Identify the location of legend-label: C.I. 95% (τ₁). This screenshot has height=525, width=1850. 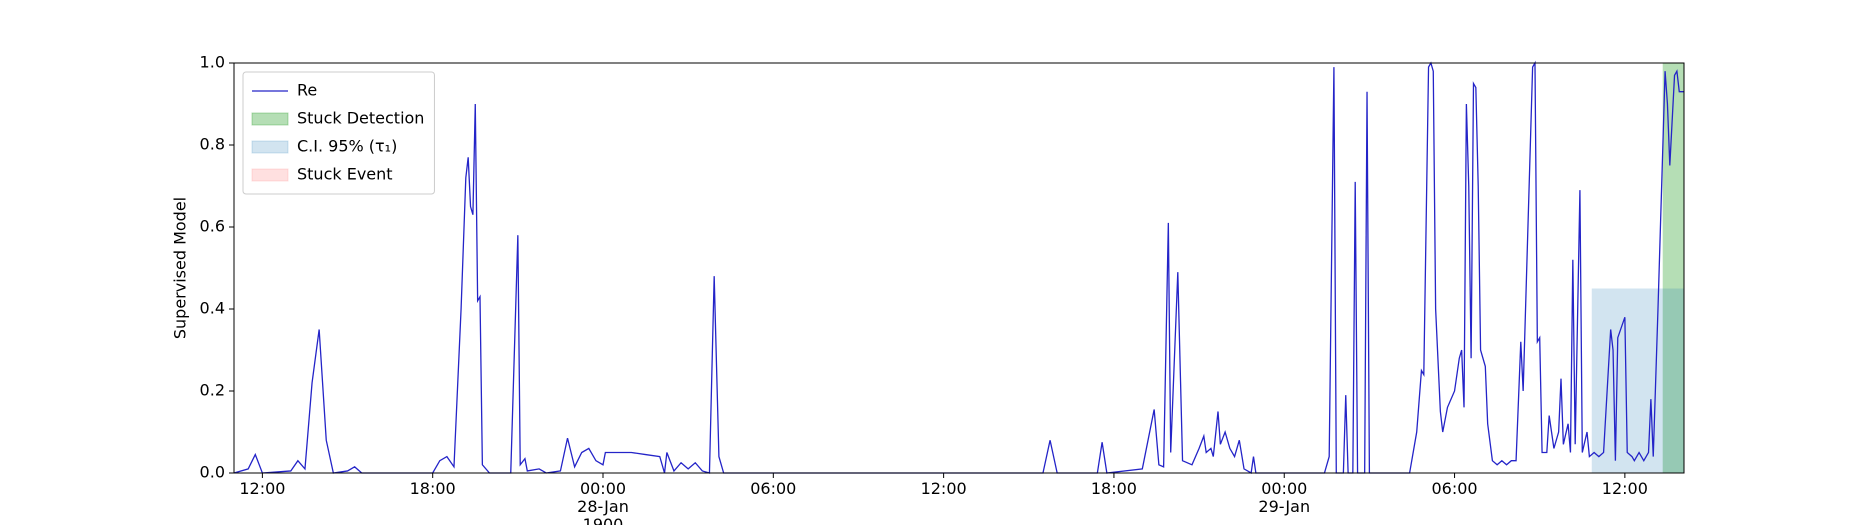
(347, 146).